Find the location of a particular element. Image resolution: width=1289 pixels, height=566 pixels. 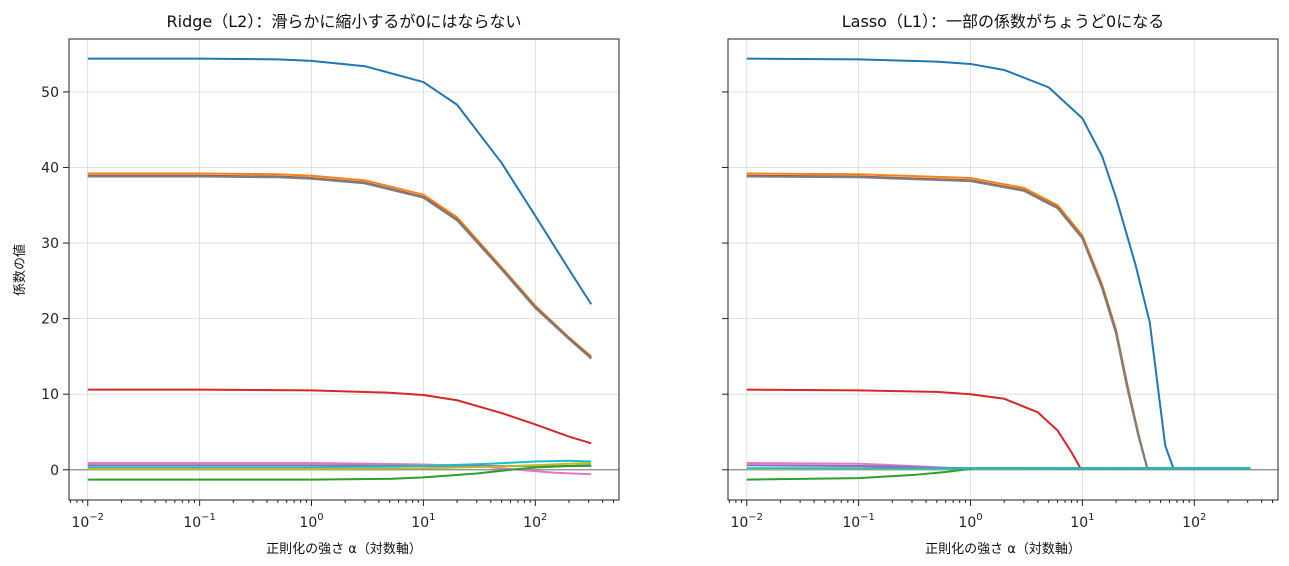

y-tick-label: 30 is located at coordinates (50, 244).